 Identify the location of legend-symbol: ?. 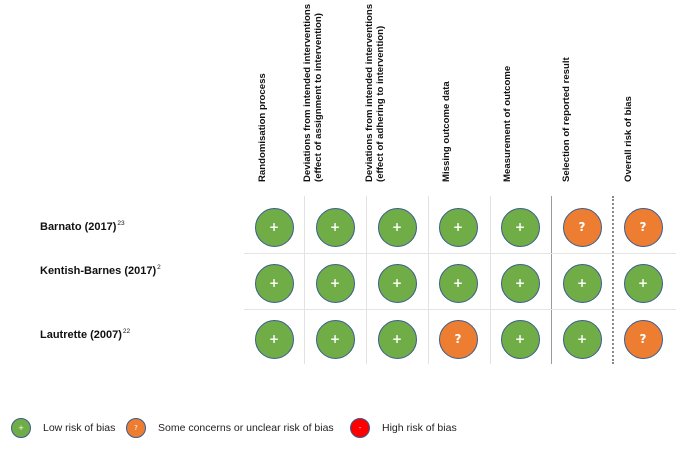
(136, 428).